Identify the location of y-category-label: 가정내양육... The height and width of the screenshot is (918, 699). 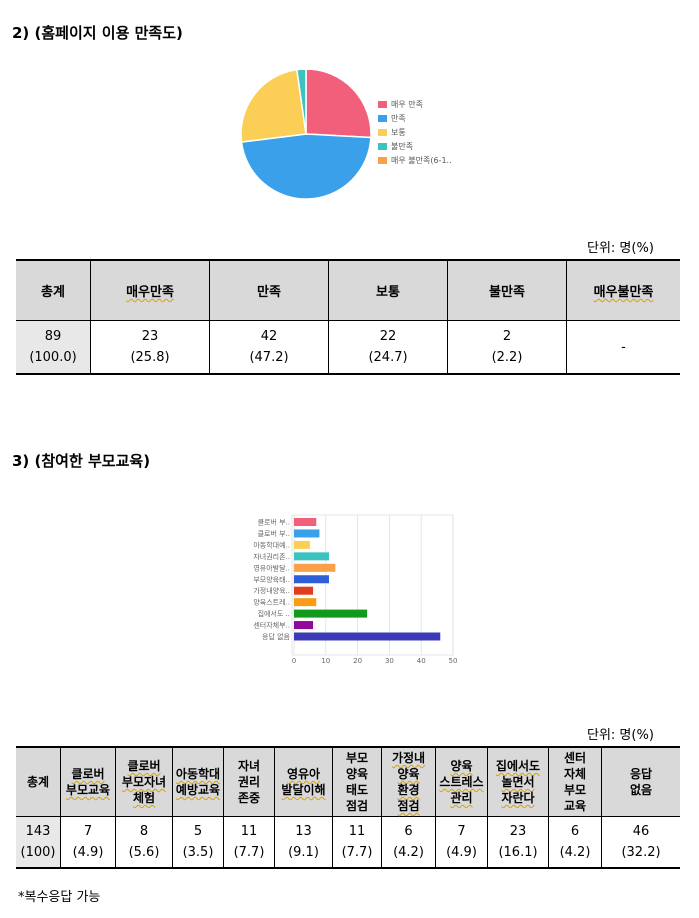
(271, 590).